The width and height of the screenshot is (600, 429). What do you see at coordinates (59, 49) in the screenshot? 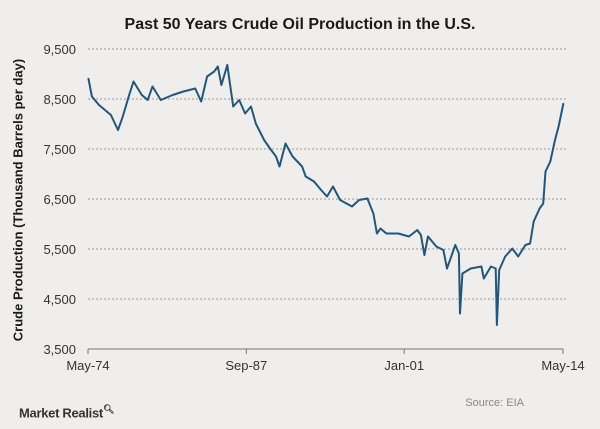
I see `y-tick-label: 9,500` at bounding box center [59, 49].